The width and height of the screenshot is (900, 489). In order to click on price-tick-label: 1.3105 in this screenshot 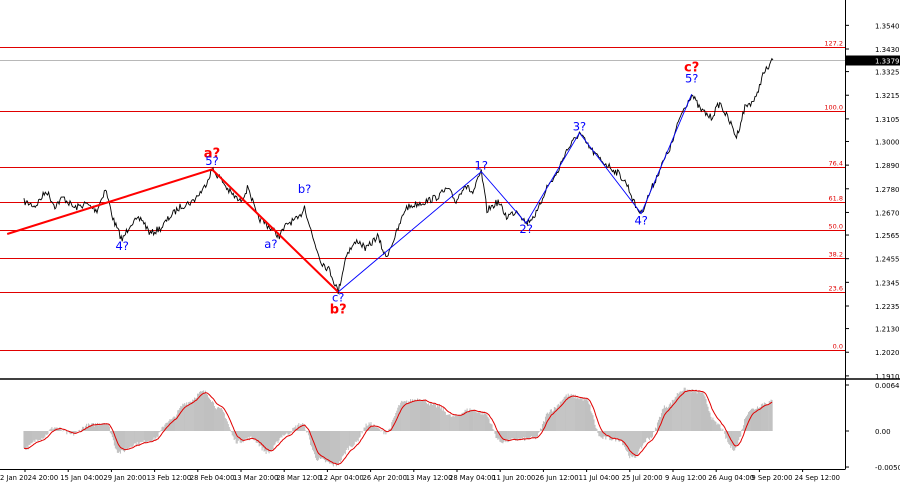, I will do `click(887, 120)`.